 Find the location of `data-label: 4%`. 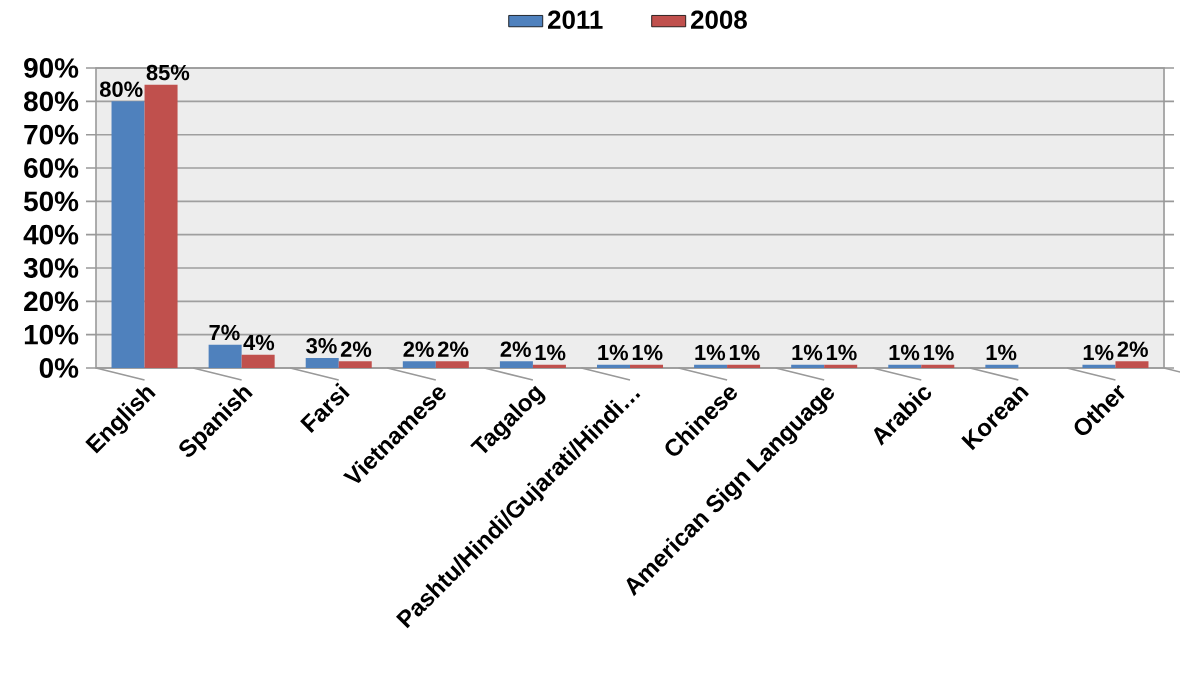

data-label: 4% is located at coordinates (259, 342).